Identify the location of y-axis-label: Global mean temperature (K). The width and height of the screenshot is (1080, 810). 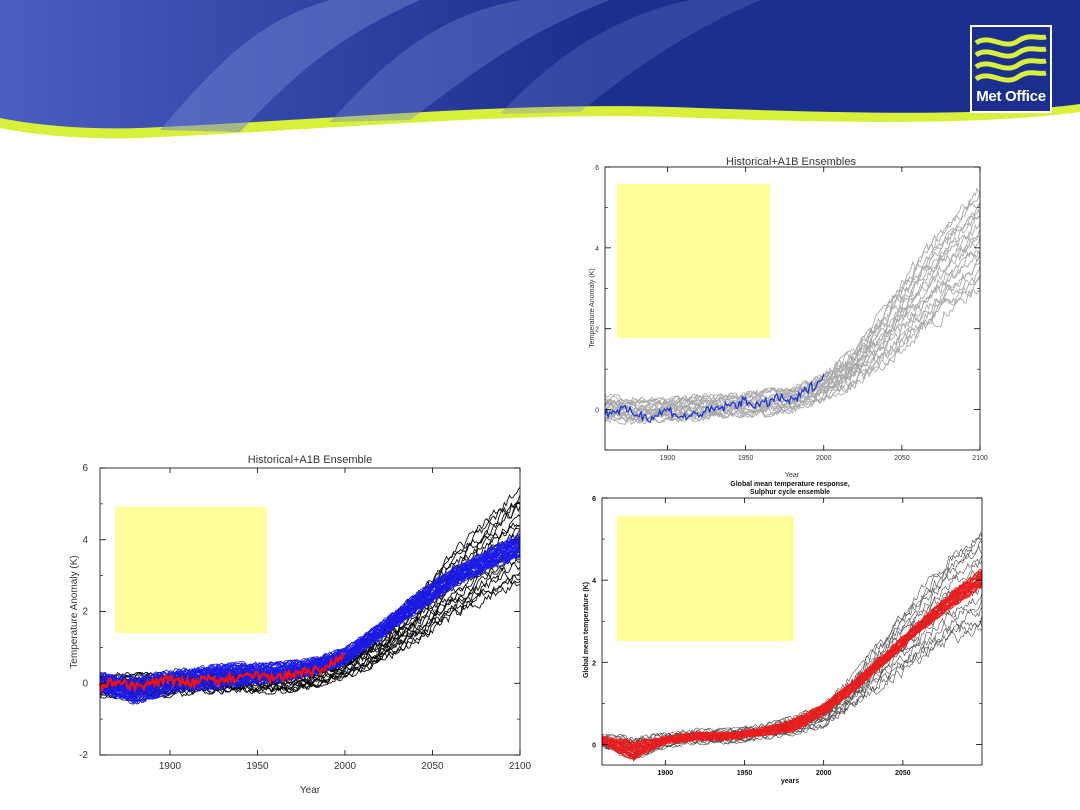
(586, 630).